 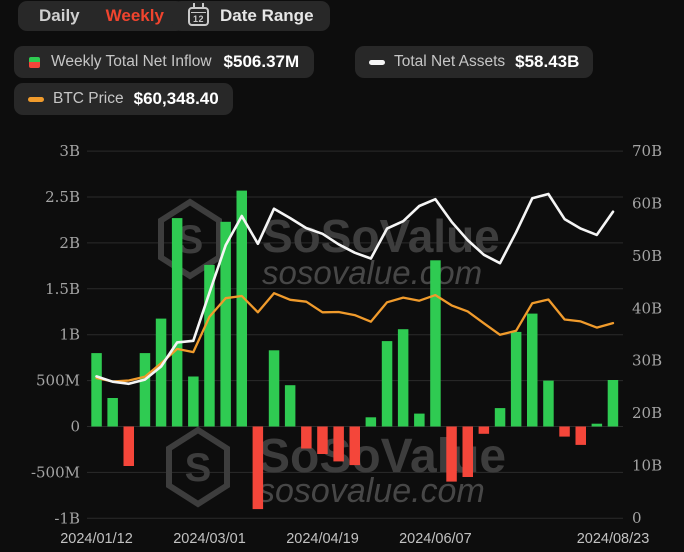 I want to click on btc-price-line, so click(x=355, y=337).